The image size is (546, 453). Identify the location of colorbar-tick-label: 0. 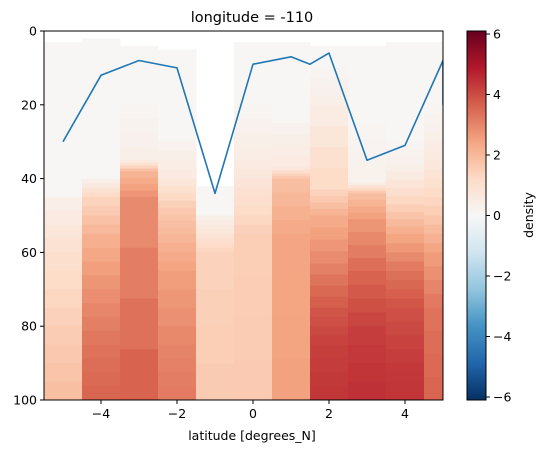
(497, 215).